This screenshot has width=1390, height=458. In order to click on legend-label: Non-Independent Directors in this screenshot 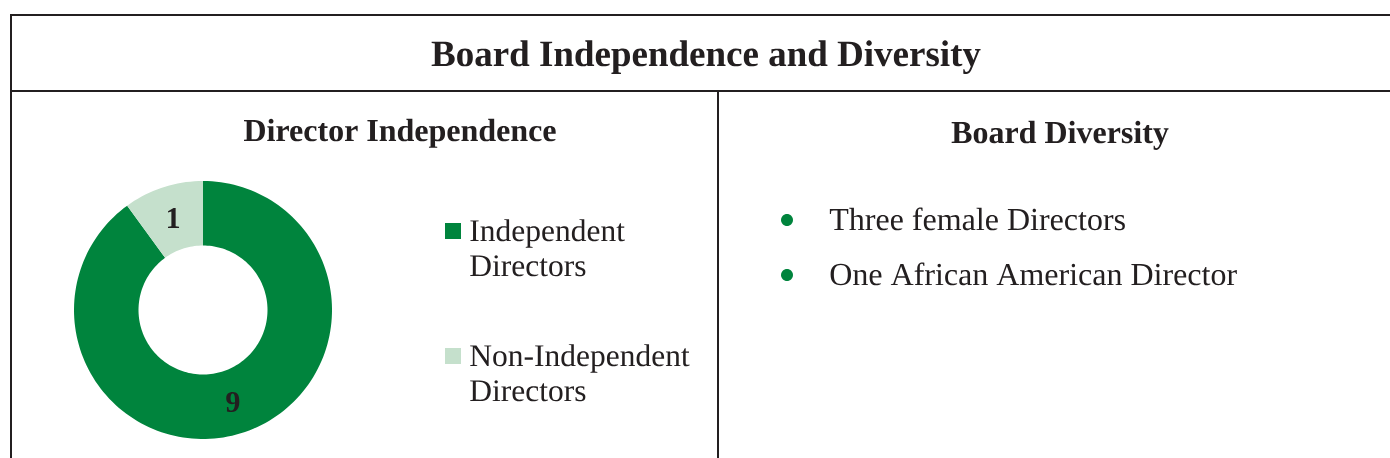, I will do `click(580, 373)`.